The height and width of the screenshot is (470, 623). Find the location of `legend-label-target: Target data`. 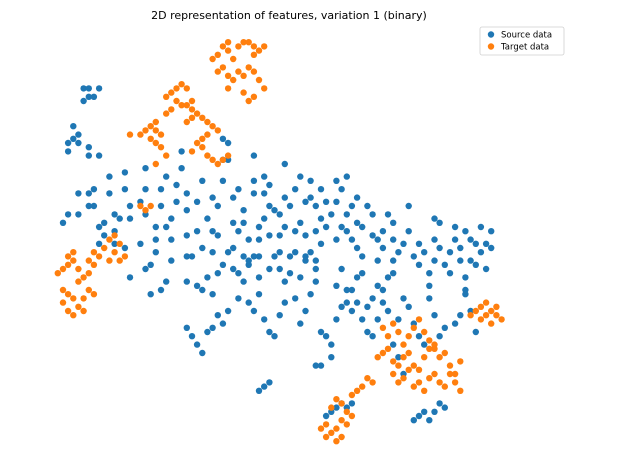

legend-label-target: Target data is located at coordinates (524, 48).